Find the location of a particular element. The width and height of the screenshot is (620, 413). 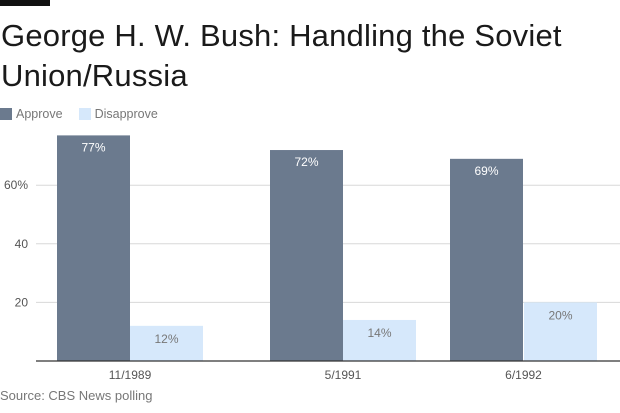

bar-label-approve-0: 77% is located at coordinates (93, 147).